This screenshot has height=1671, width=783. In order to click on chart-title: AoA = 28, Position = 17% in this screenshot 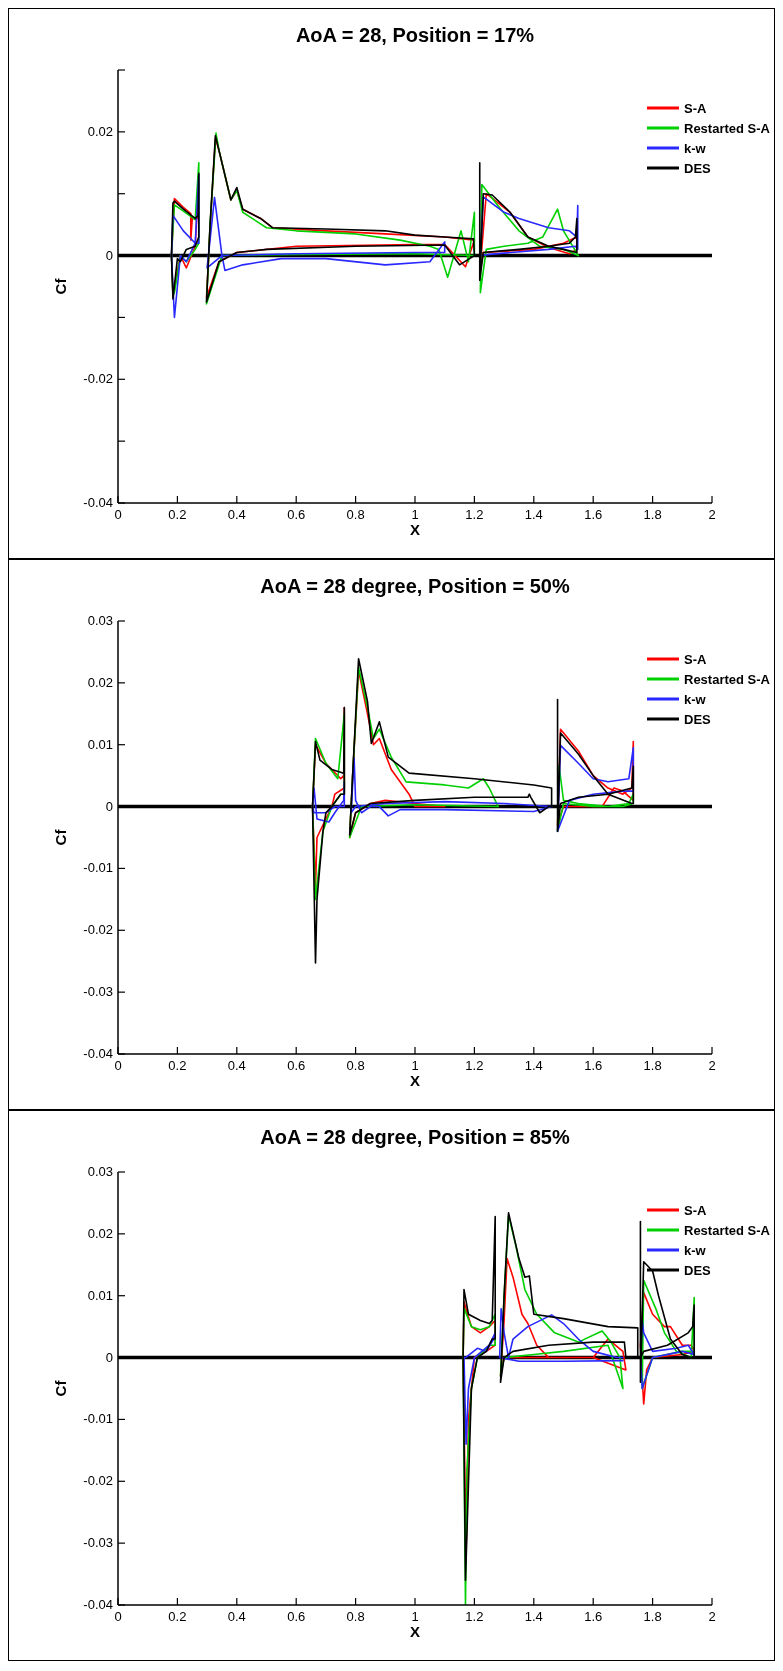, I will do `click(415, 35)`.